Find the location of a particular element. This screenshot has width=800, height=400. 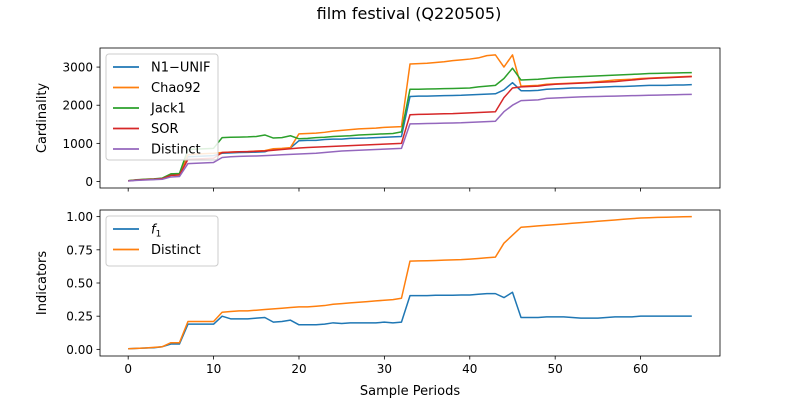

y-tick-label: 0.50 is located at coordinates (79, 284).